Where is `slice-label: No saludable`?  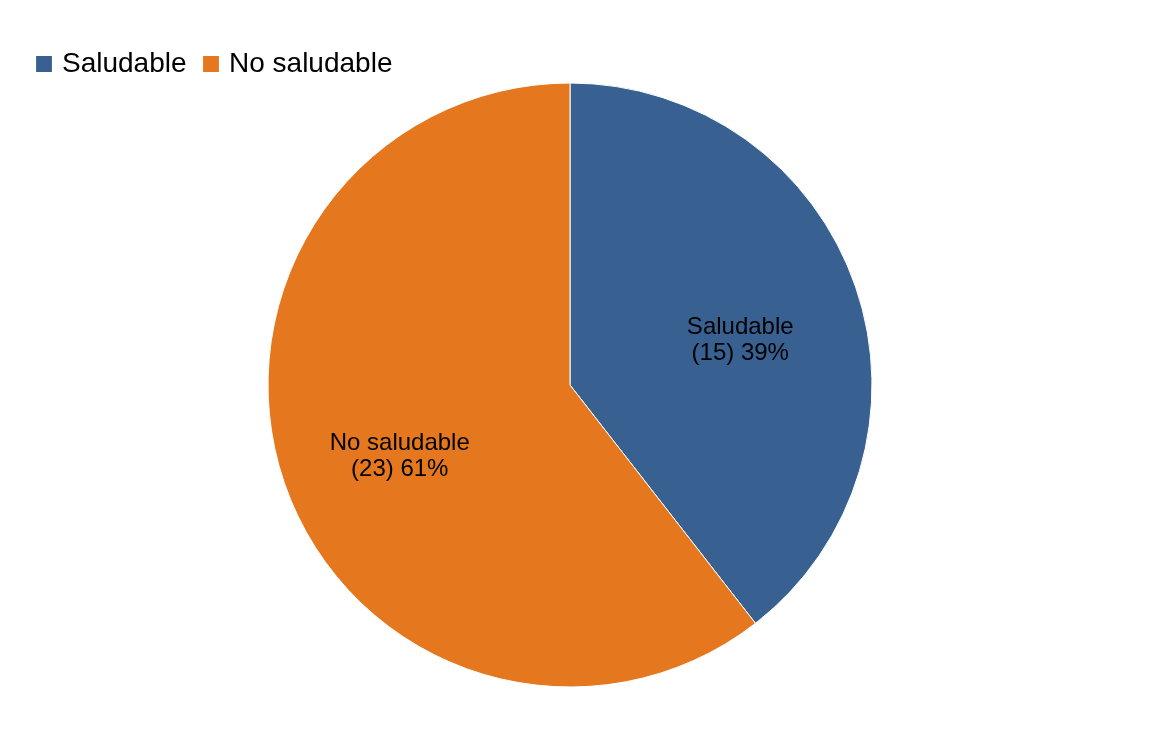
slice-label: No saludable is located at coordinates (399, 442).